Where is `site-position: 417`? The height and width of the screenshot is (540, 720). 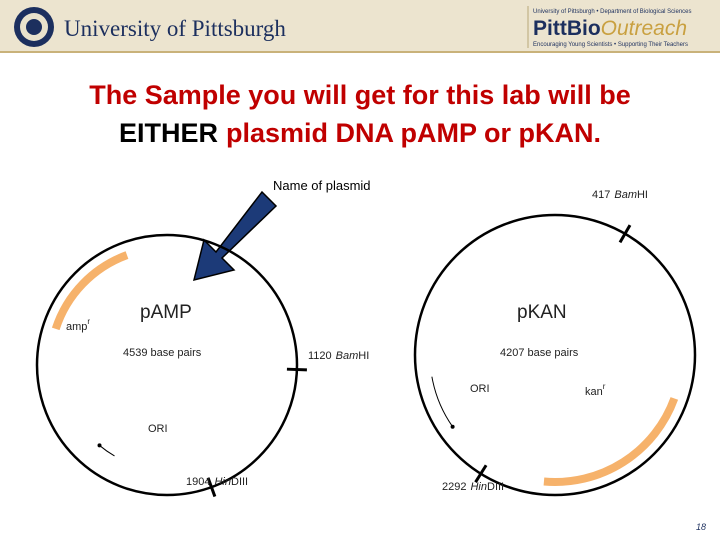 site-position: 417 is located at coordinates (601, 195).